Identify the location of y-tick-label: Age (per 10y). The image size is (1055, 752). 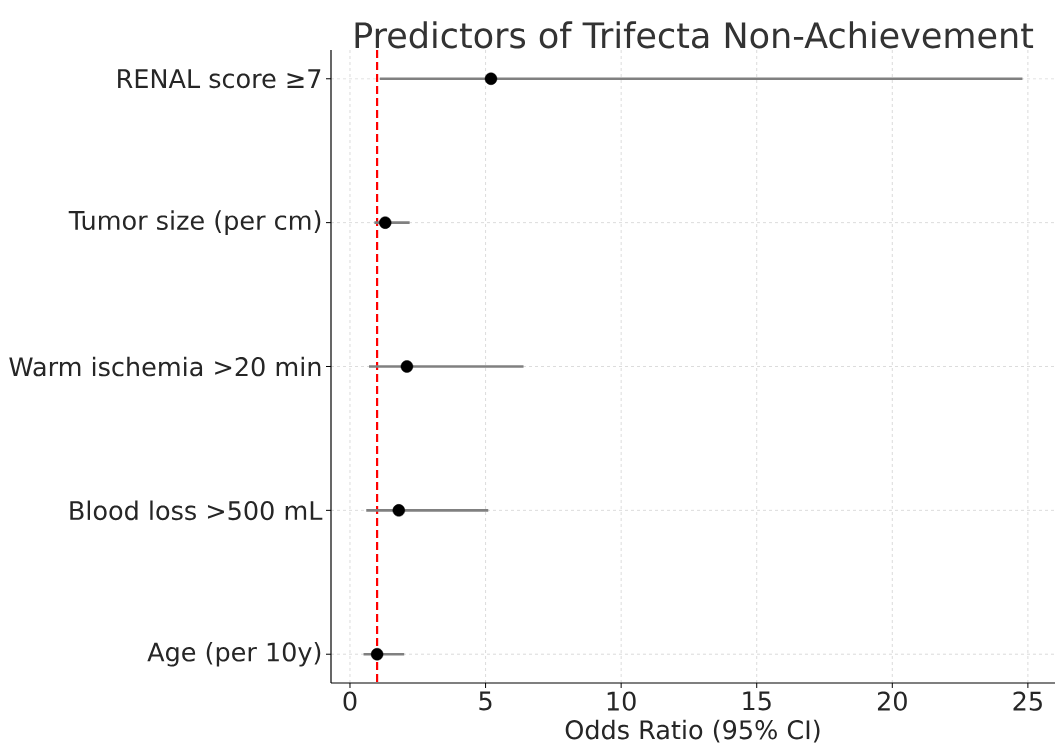
(234, 654).